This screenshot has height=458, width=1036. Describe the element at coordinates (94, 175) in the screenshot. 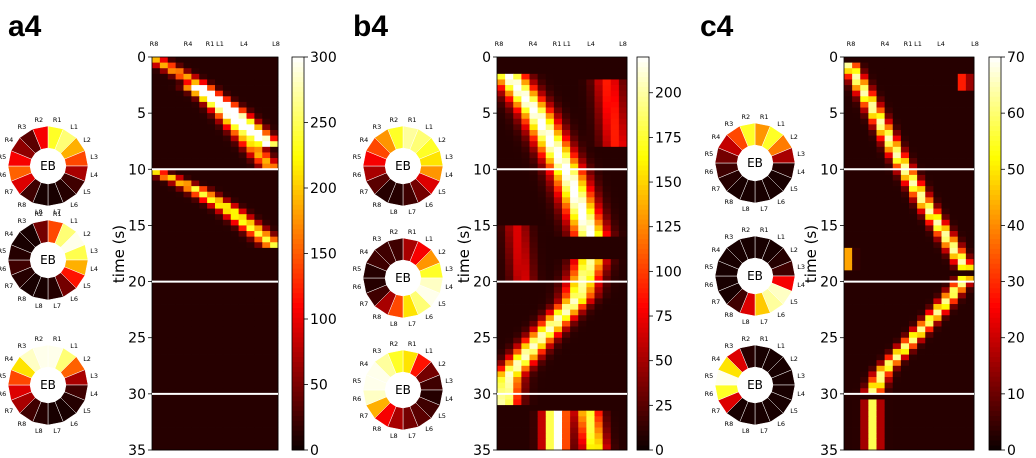

I see `ring-segment-label: L4` at that location.